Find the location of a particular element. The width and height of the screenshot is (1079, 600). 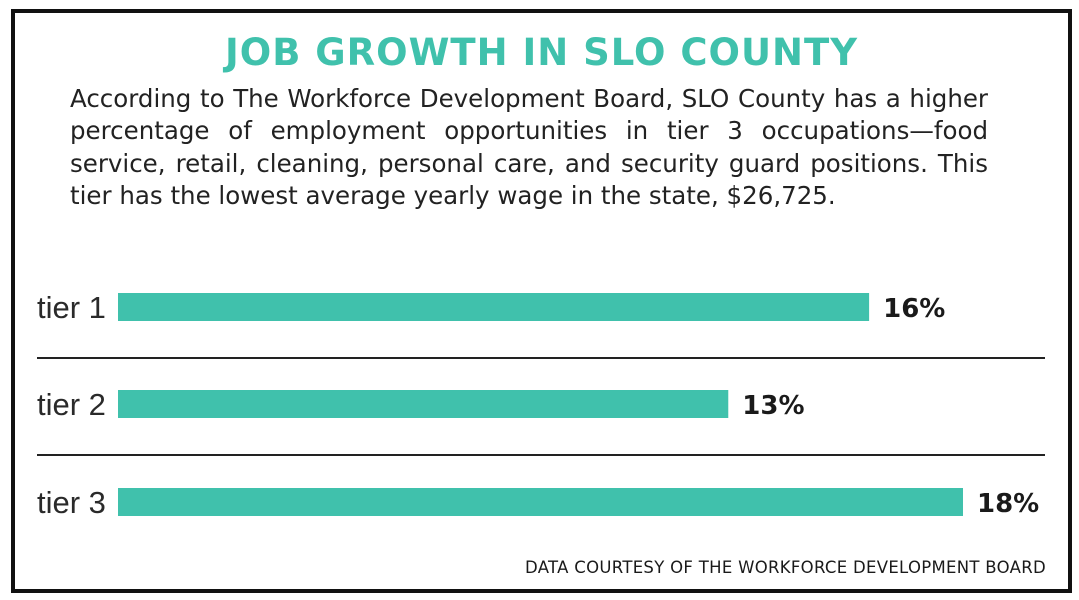

category-label-3: tier 3 is located at coordinates (71, 502).